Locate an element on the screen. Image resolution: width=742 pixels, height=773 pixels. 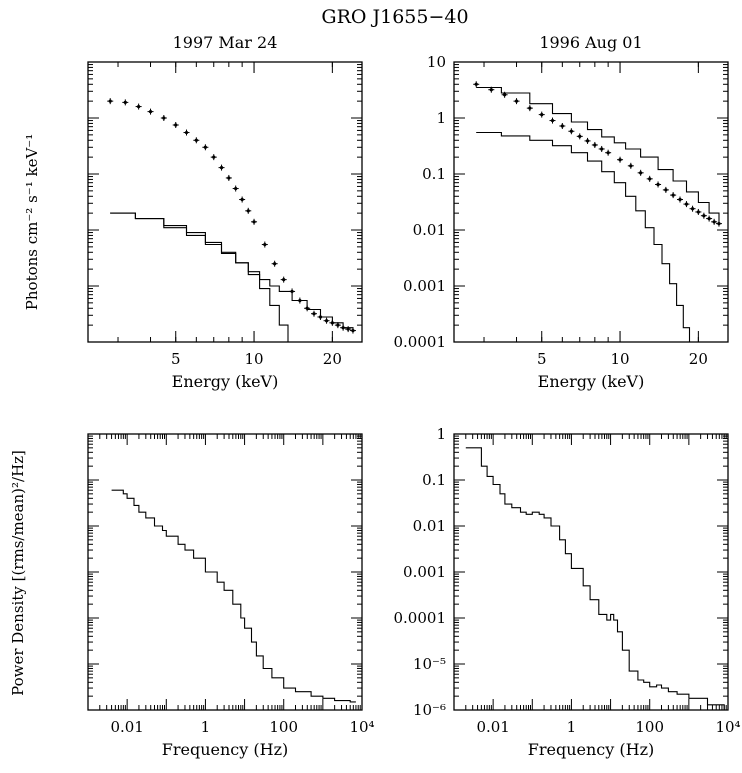
y-tick-label: 10⁻⁶ is located at coordinates (429, 710).